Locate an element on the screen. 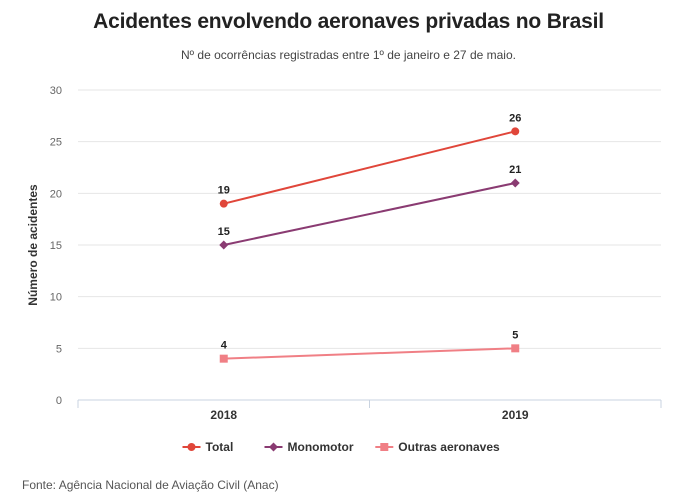 Image resolution: width=697 pixels, height=498 pixels. y-tick-label: 15 is located at coordinates (56, 246).